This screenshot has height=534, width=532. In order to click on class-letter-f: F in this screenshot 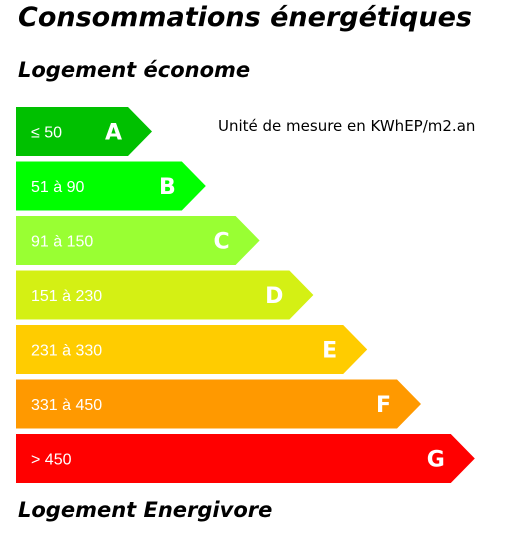, I will do `click(383, 405)`.